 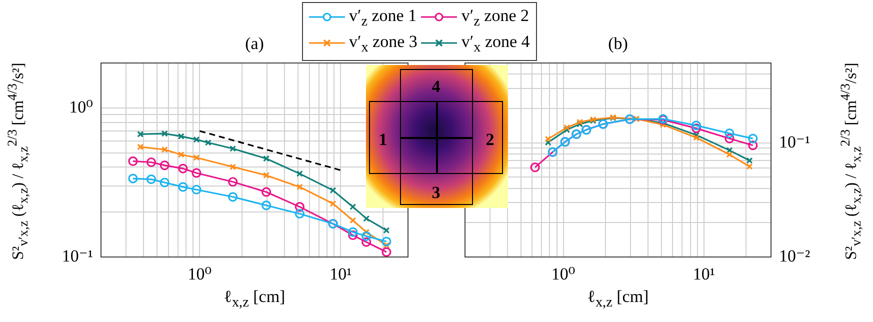 What do you see at coordinates (383, 18) in the screenshot?
I see `legend-label: v′$_{z}$ zone 1` at bounding box center [383, 18].